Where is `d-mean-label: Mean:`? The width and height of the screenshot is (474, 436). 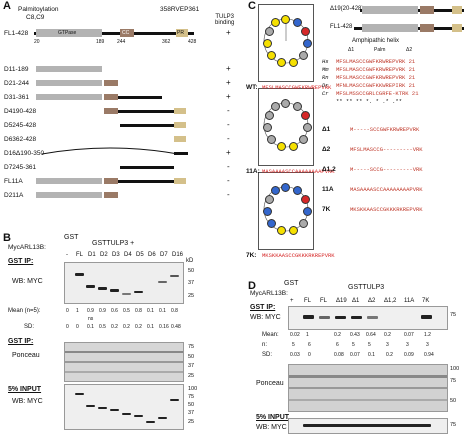
d-mean-label: Mean: is located at coordinates (270, 335).